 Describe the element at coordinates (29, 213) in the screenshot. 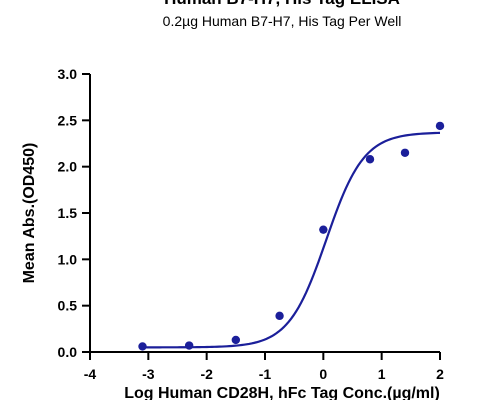

I see `y-axis-title: Mean Abs.(OD450)` at that location.